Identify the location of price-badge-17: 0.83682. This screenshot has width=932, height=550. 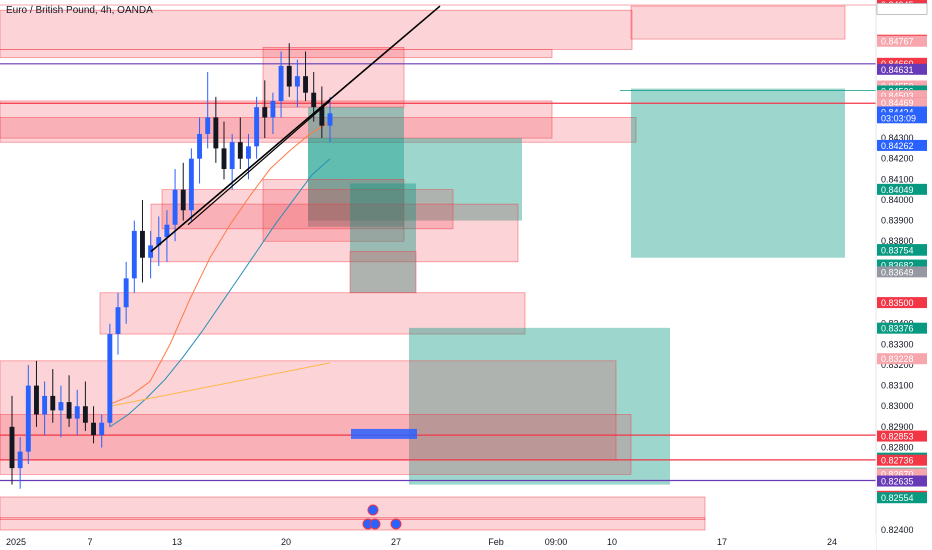
(902, 265).